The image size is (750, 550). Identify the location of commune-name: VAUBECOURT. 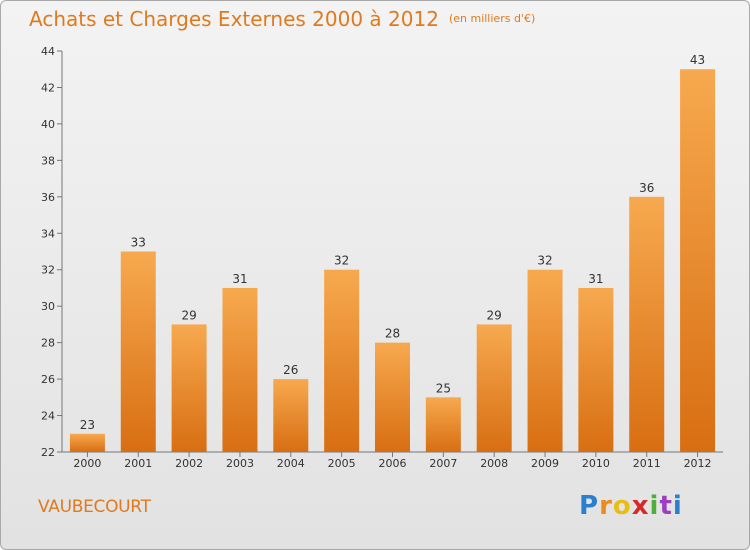
(94, 507).